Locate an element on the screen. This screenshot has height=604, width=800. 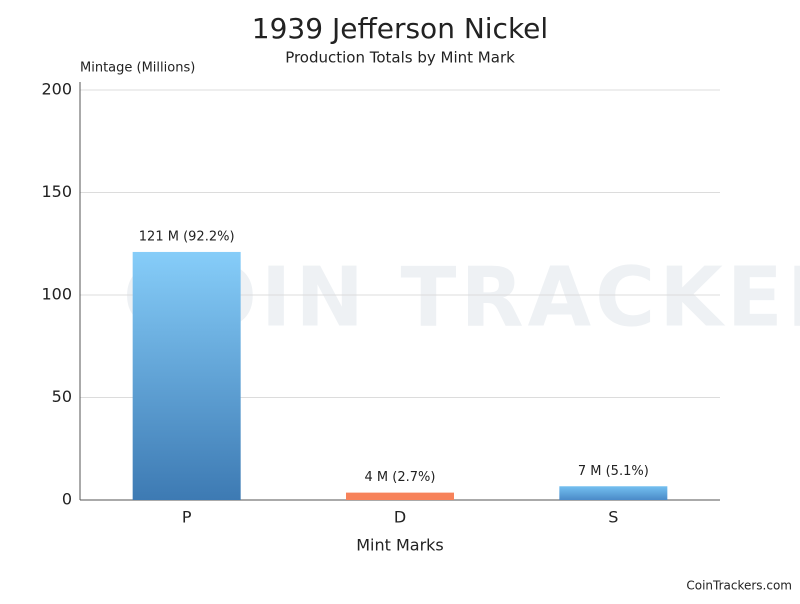
chart-title: 1939 Jefferson Nickel is located at coordinates (400, 28).